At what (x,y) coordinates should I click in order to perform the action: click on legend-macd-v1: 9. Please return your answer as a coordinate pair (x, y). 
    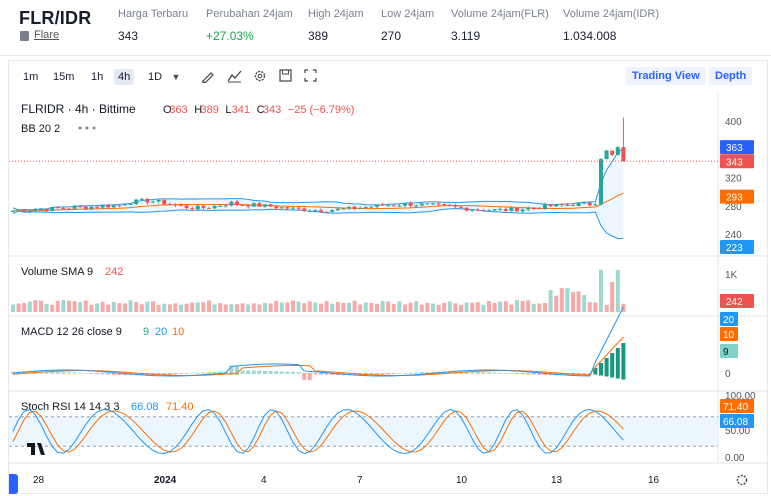
    Looking at the image, I should click on (146, 332).